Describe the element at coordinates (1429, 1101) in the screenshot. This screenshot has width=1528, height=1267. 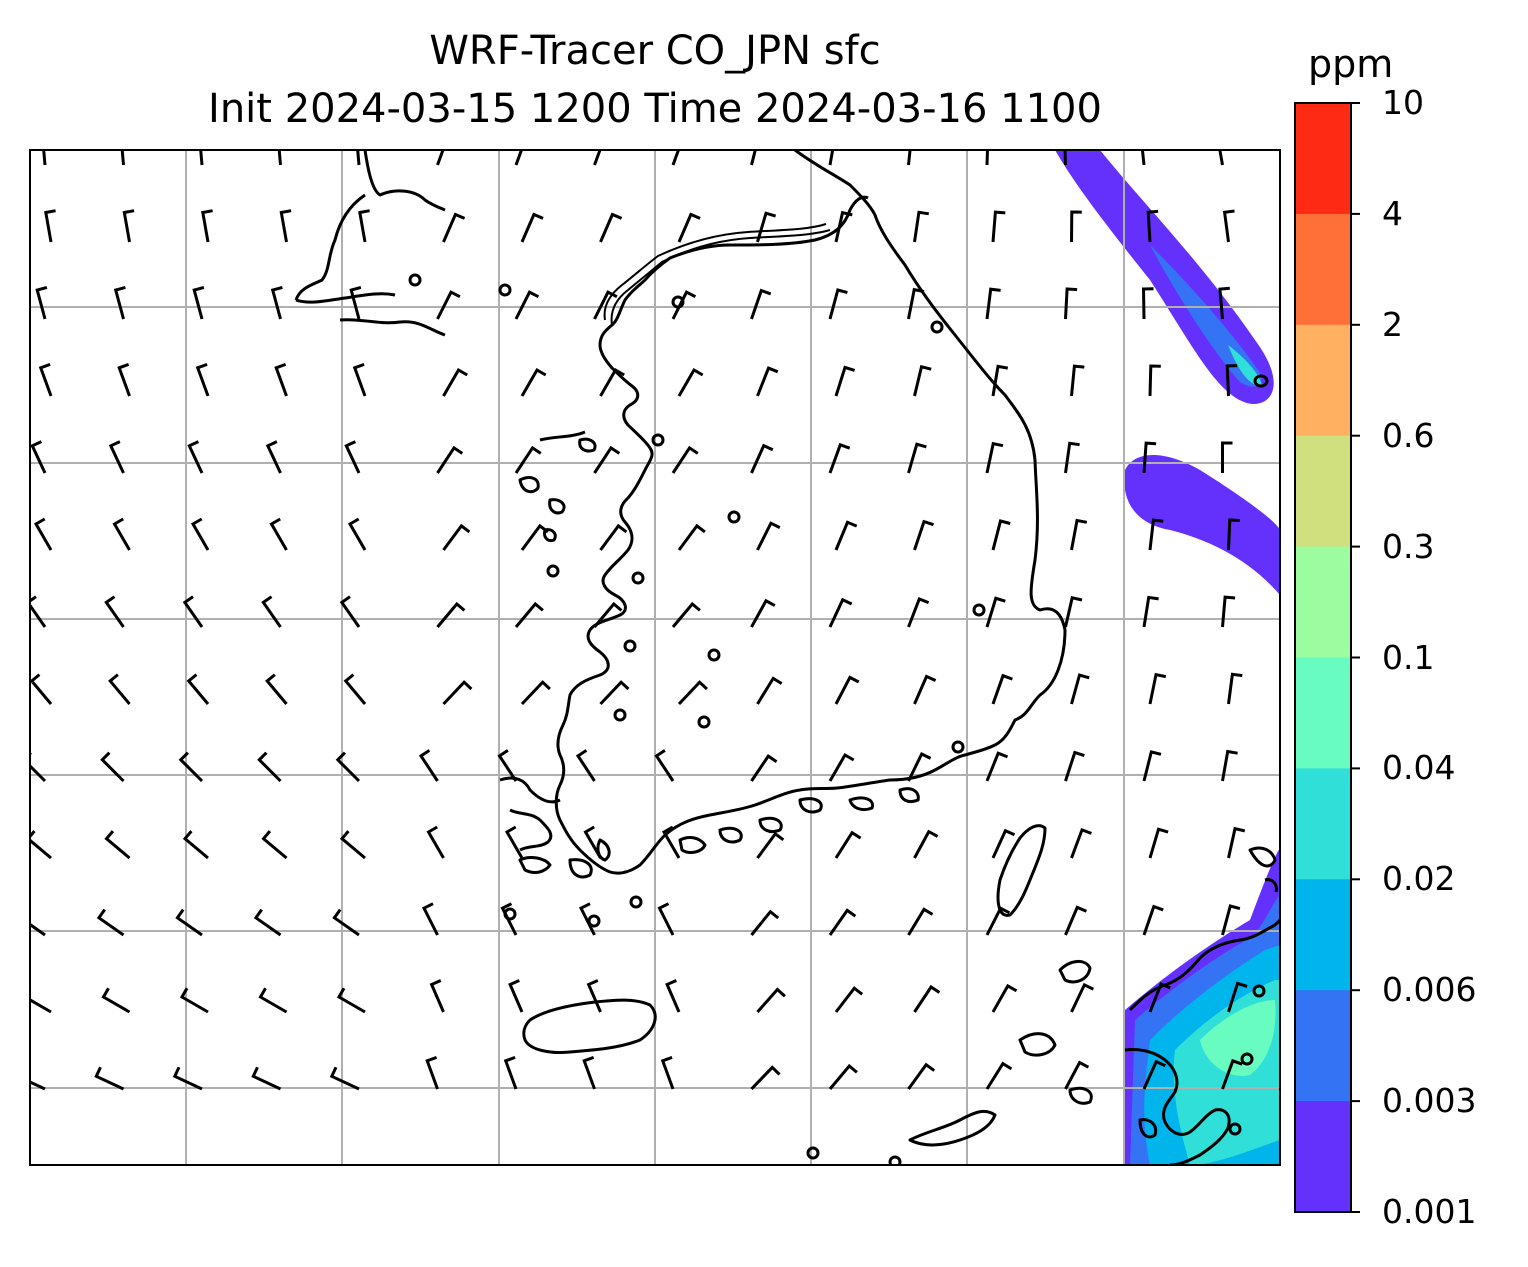
I see `colorbar-tick-label: 0.003` at that location.